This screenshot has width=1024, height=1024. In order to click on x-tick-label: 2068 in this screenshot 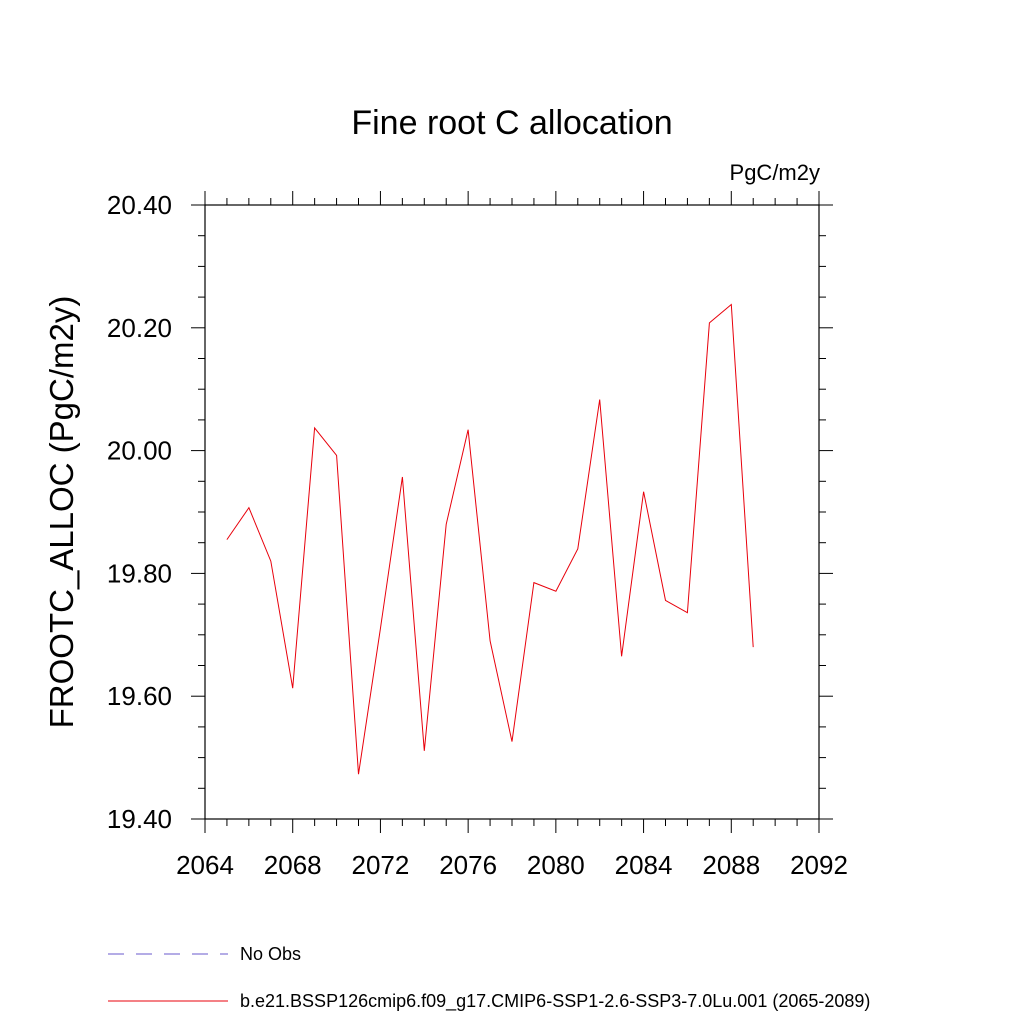, I will do `click(293, 865)`.